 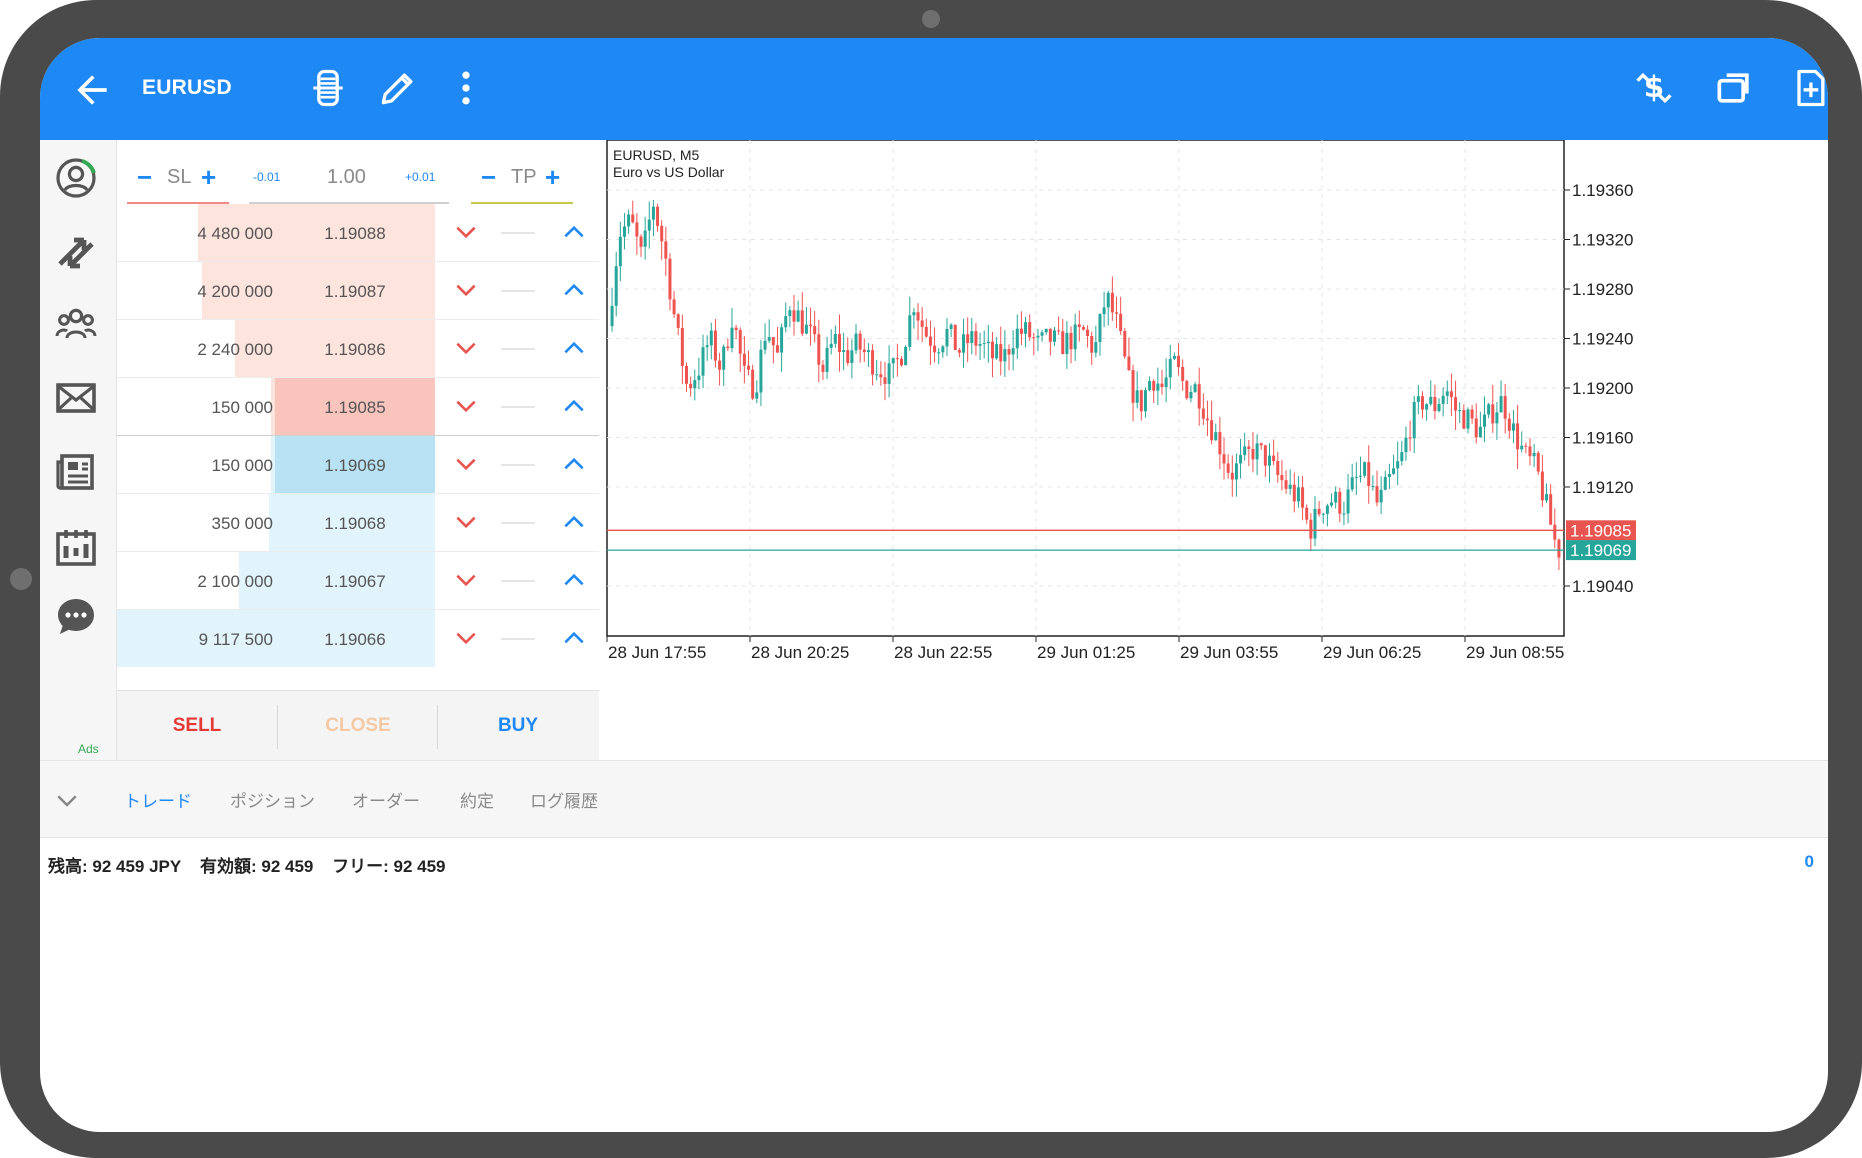 What do you see at coordinates (466, 88) in the screenshot?
I see `more-vert-icon` at bounding box center [466, 88].